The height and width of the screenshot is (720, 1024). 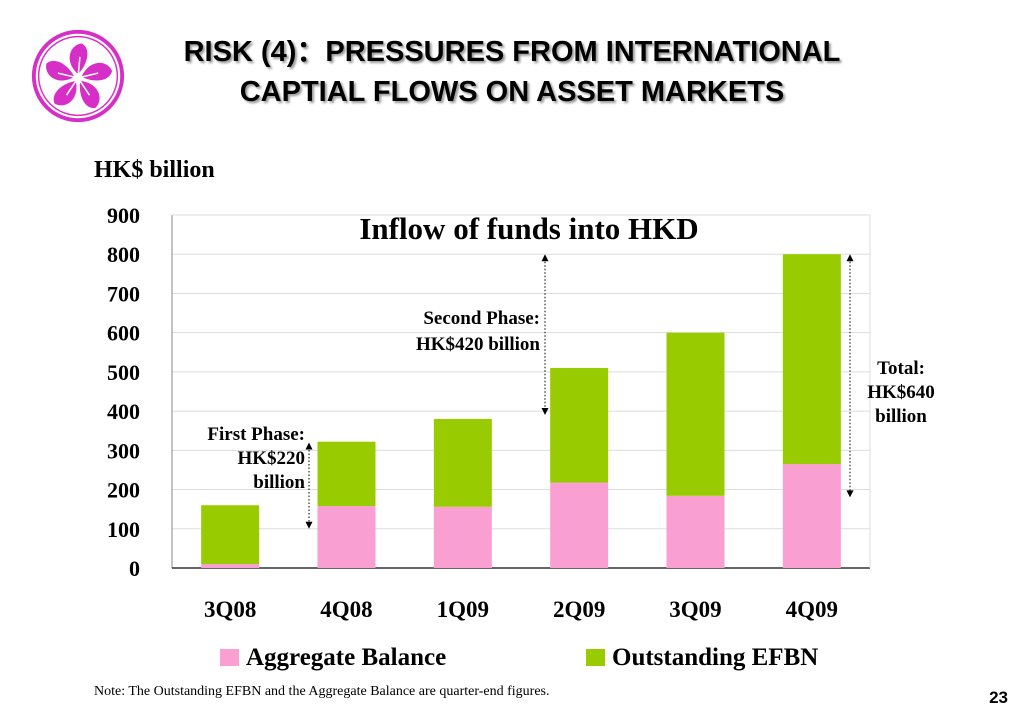 I want to click on y-tick-label: 500, so click(x=123, y=372).